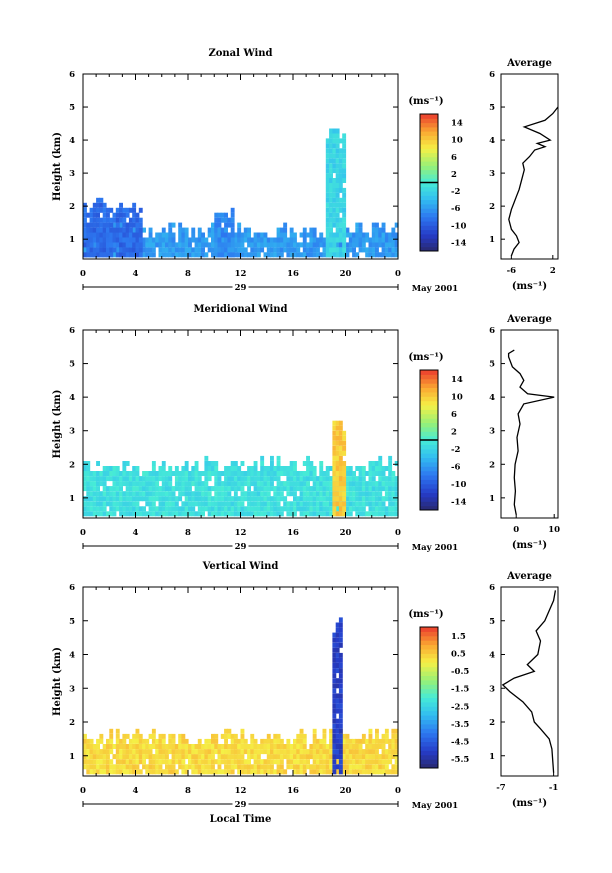  Describe the element at coordinates (457, 397) in the screenshot. I see `colorbar-tick-label: 10` at that location.